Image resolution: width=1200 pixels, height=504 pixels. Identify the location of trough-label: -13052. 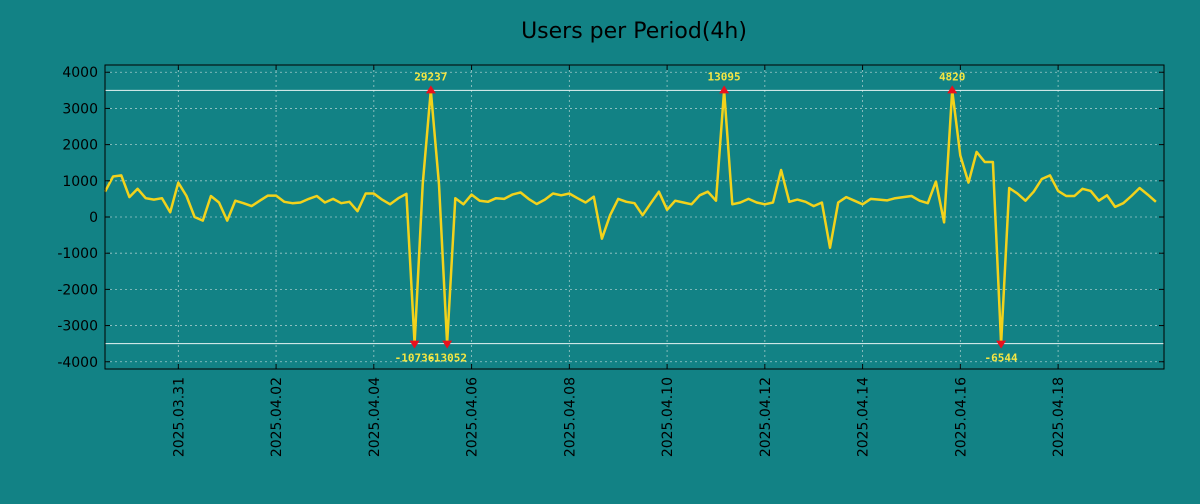
(447, 358).